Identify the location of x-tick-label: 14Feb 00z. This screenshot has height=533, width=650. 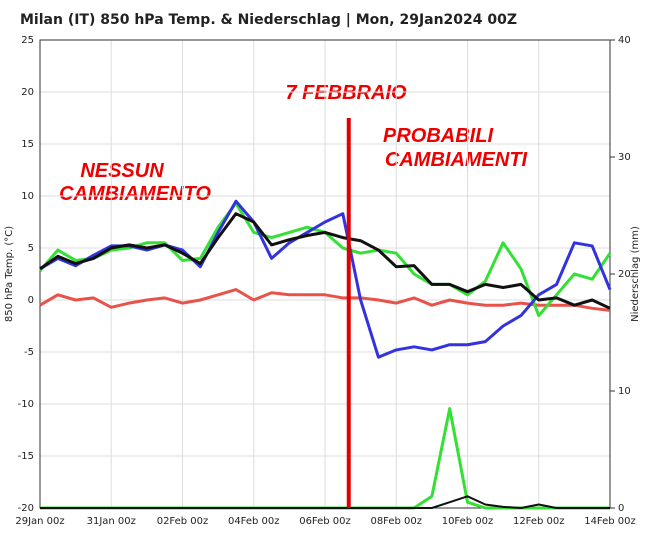
(610, 521).